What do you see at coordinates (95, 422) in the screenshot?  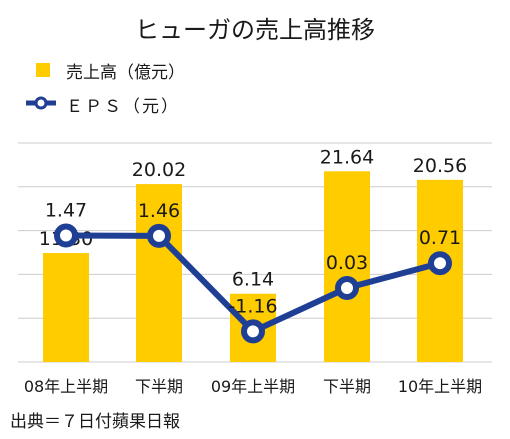 I see `source-note: 出典＝７日付蘋果日報` at bounding box center [95, 422].